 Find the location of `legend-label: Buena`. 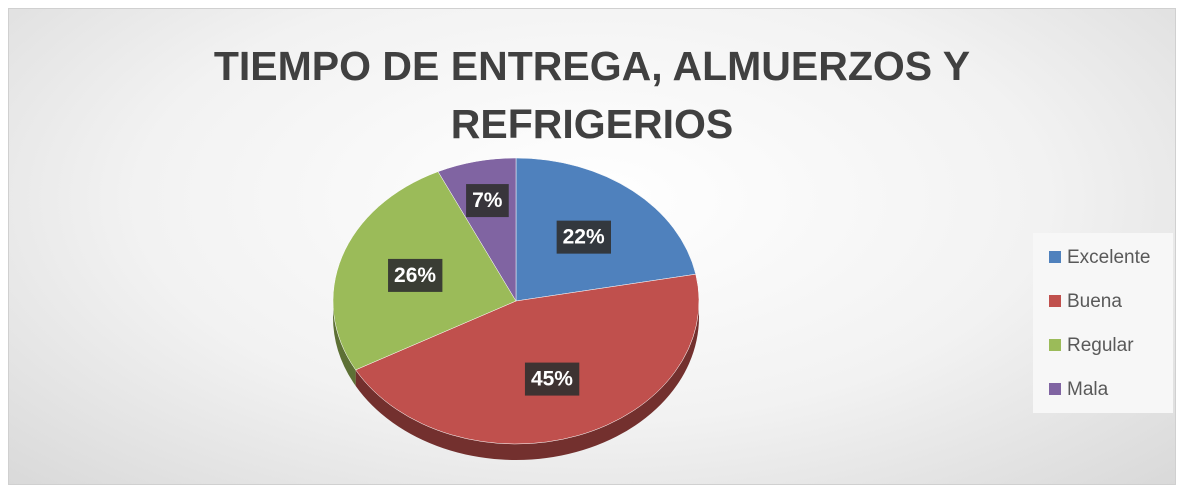

legend-label: Buena is located at coordinates (1094, 301).